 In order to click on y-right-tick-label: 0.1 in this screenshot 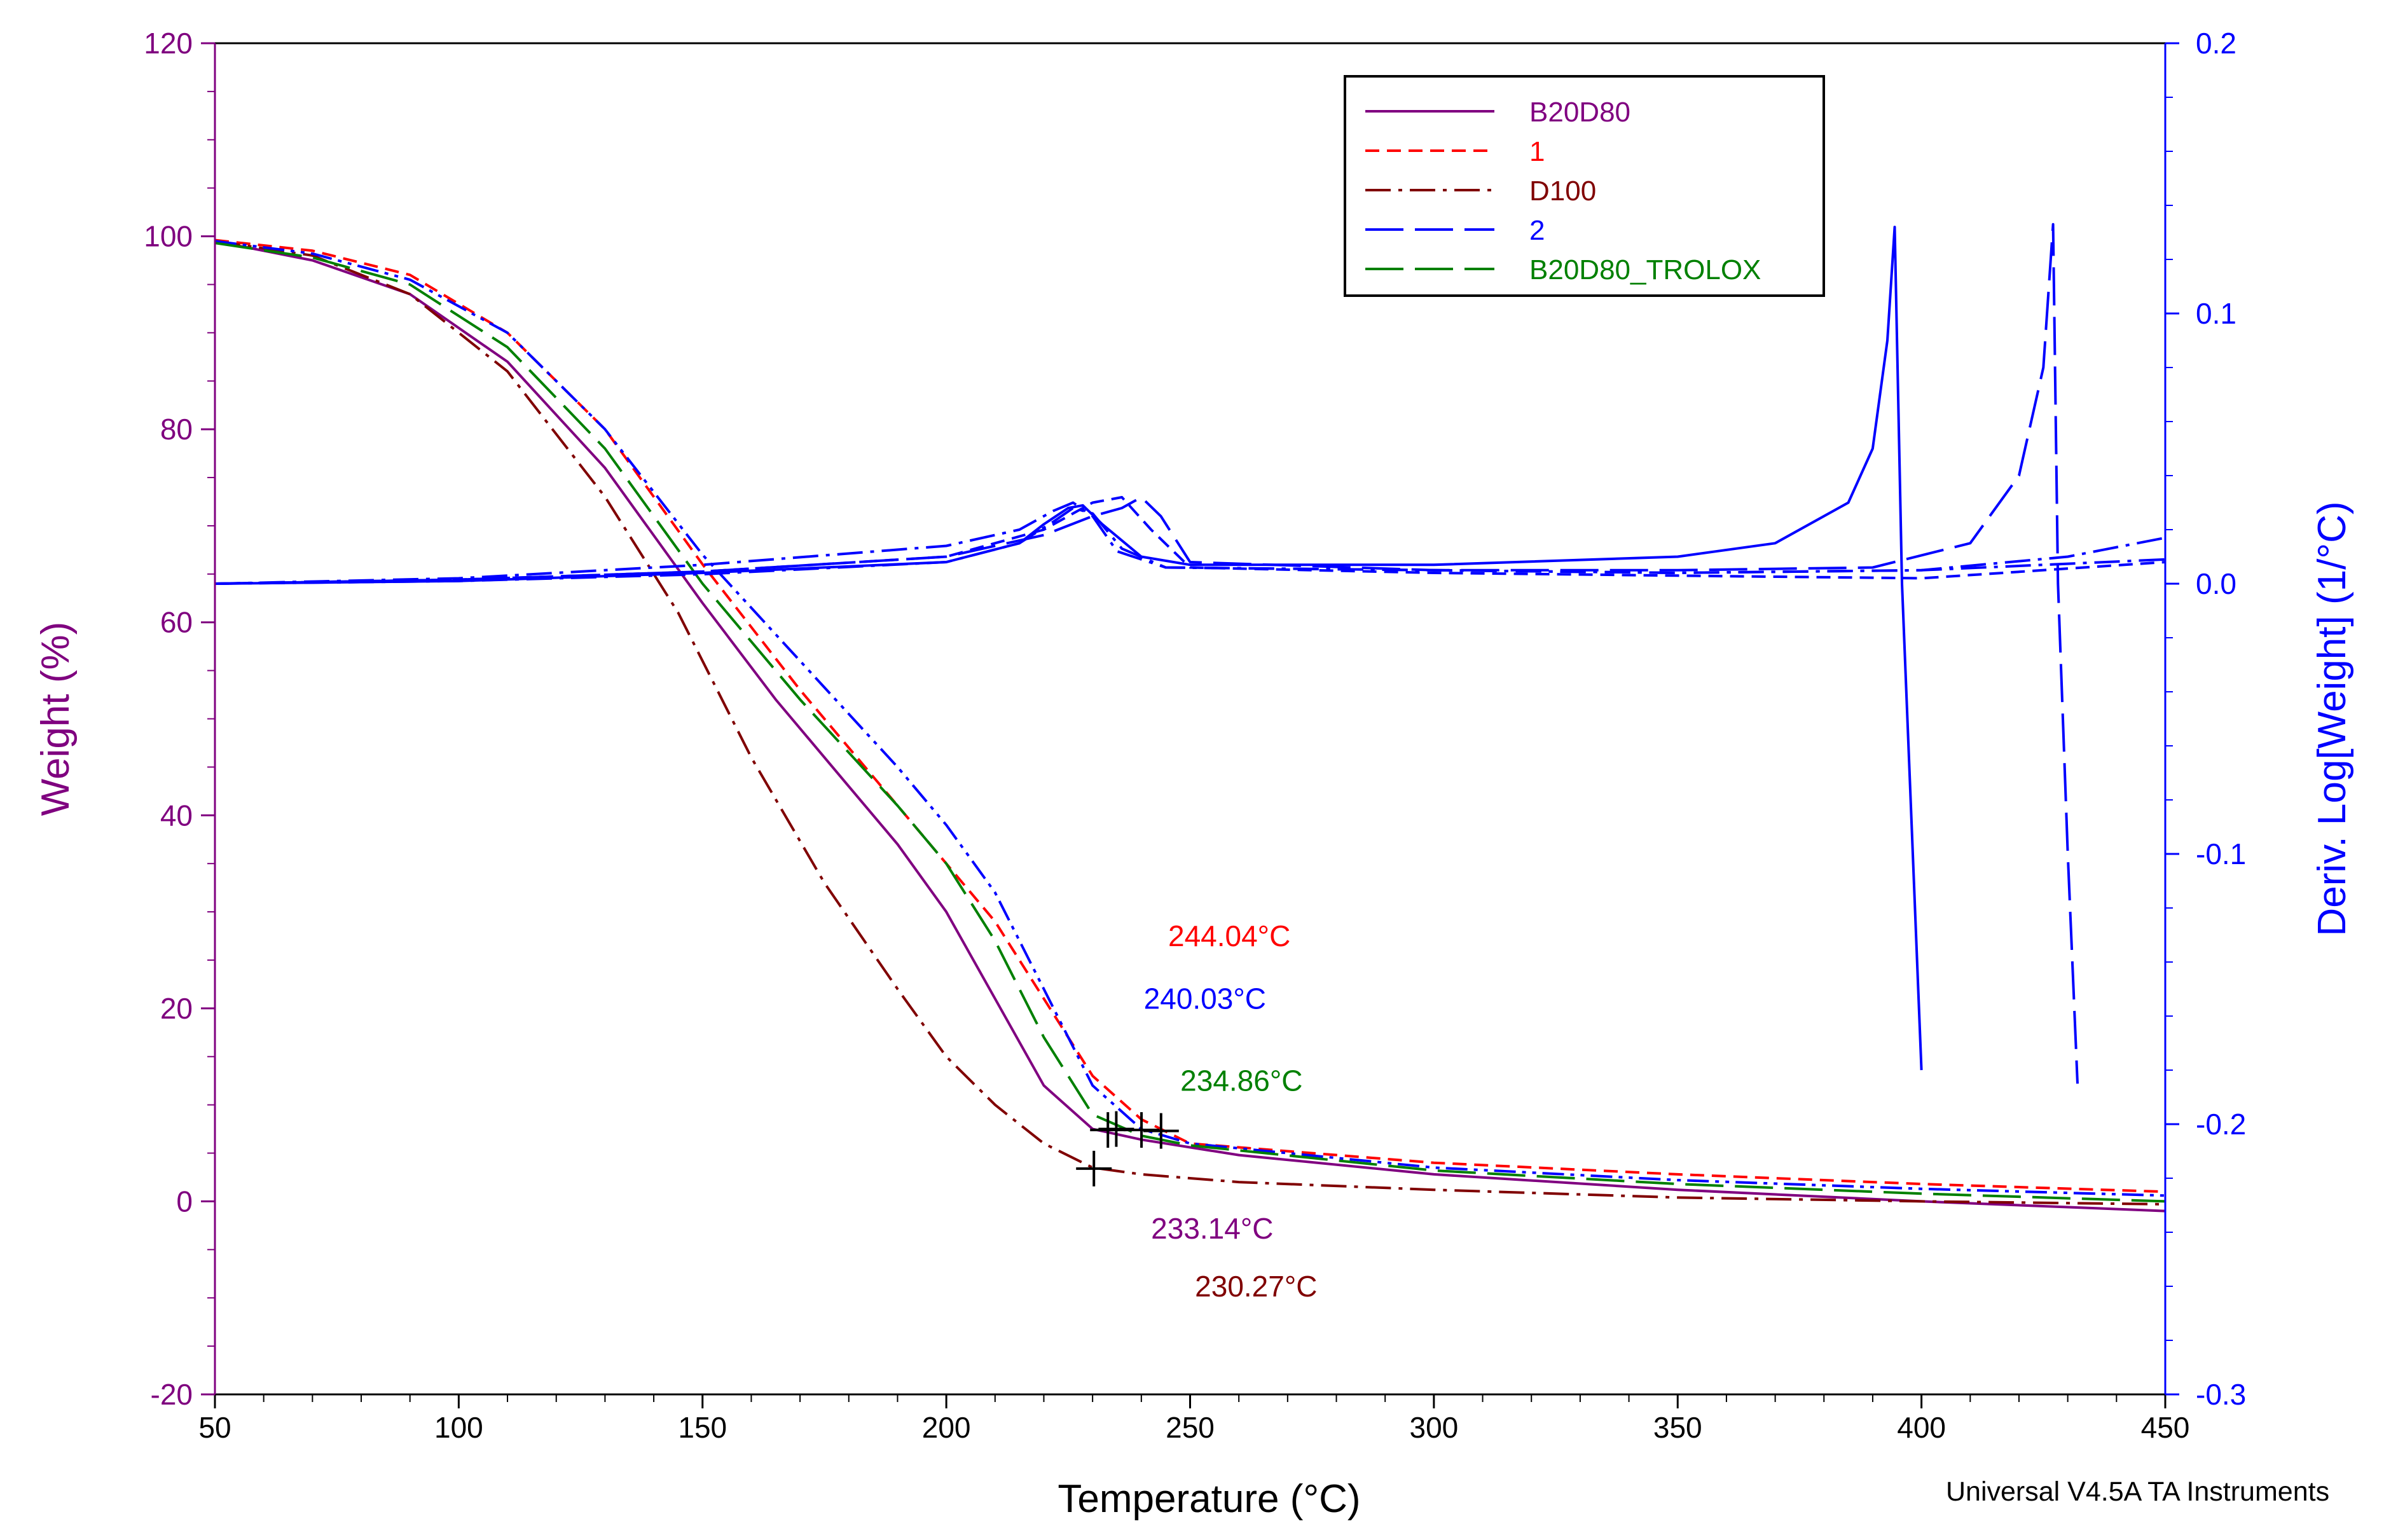, I will do `click(2216, 313)`.